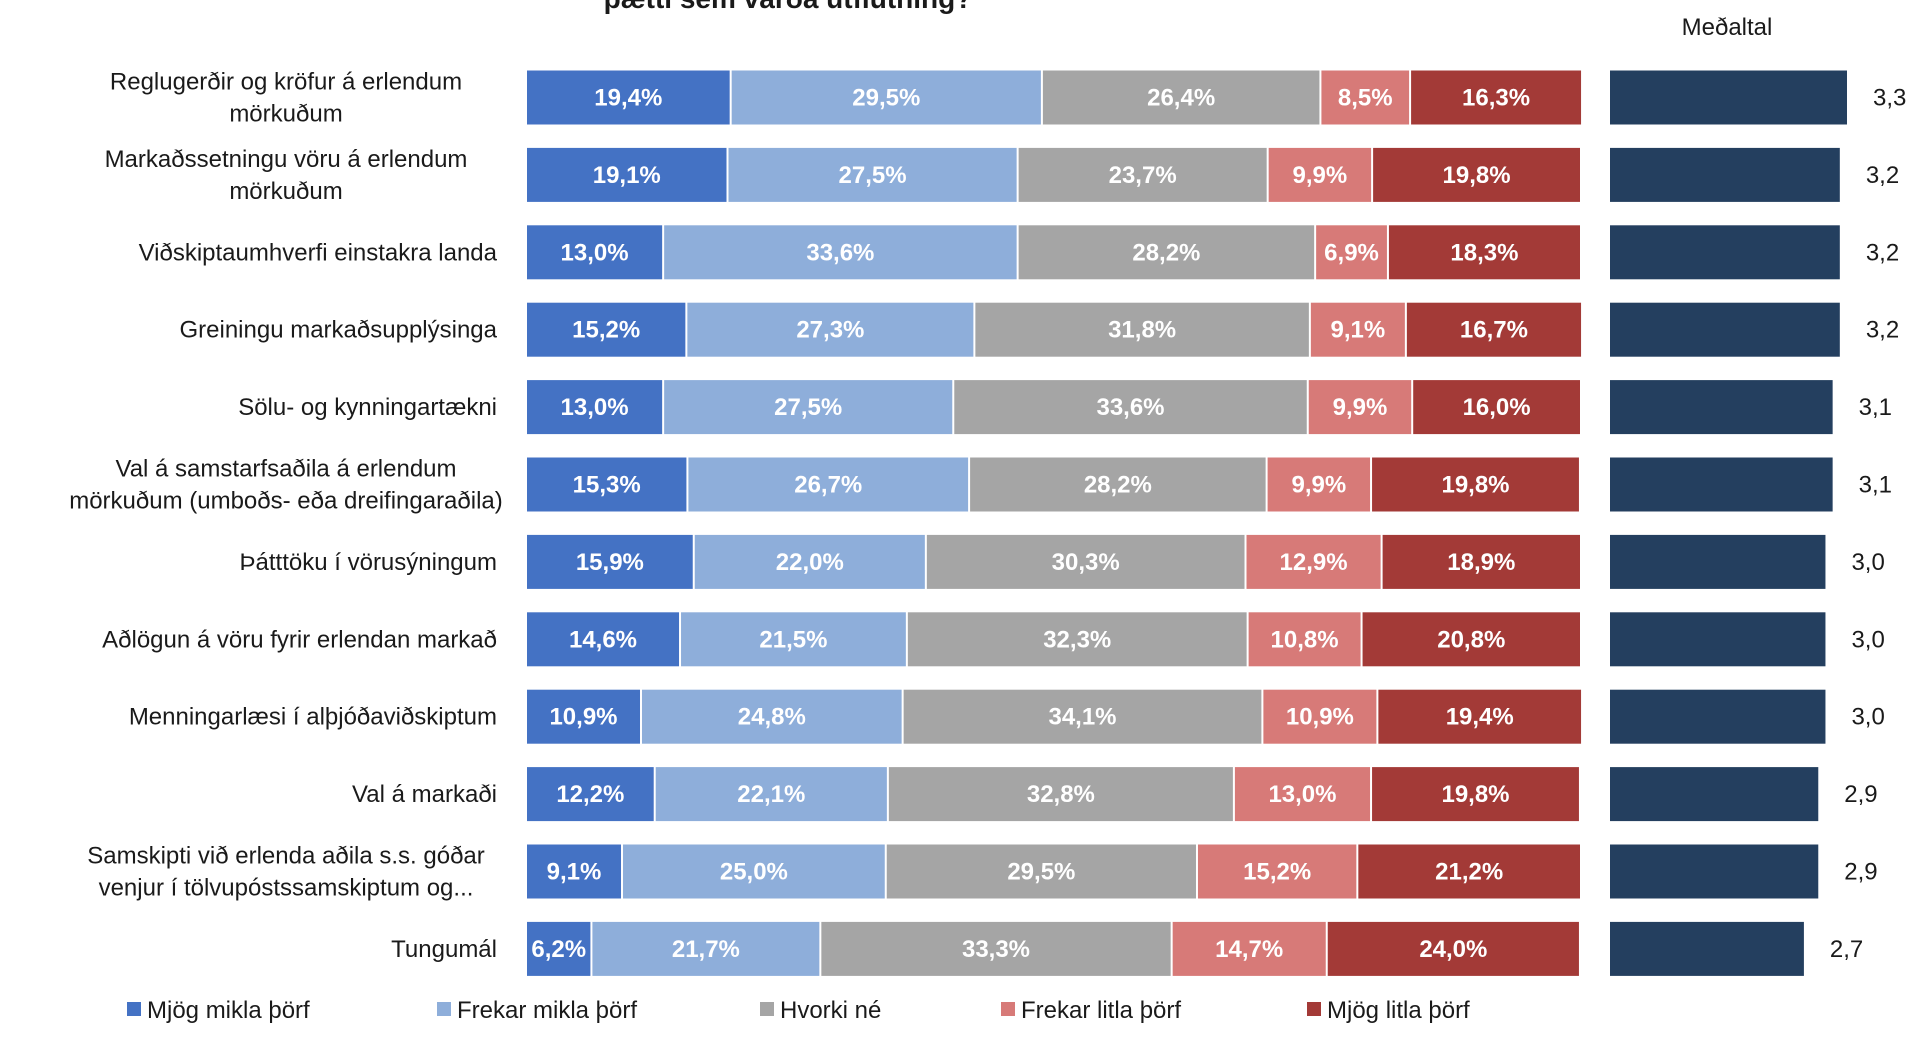 This screenshot has width=1911, height=1037. I want to click on data-label: 24,8%, so click(772, 717).